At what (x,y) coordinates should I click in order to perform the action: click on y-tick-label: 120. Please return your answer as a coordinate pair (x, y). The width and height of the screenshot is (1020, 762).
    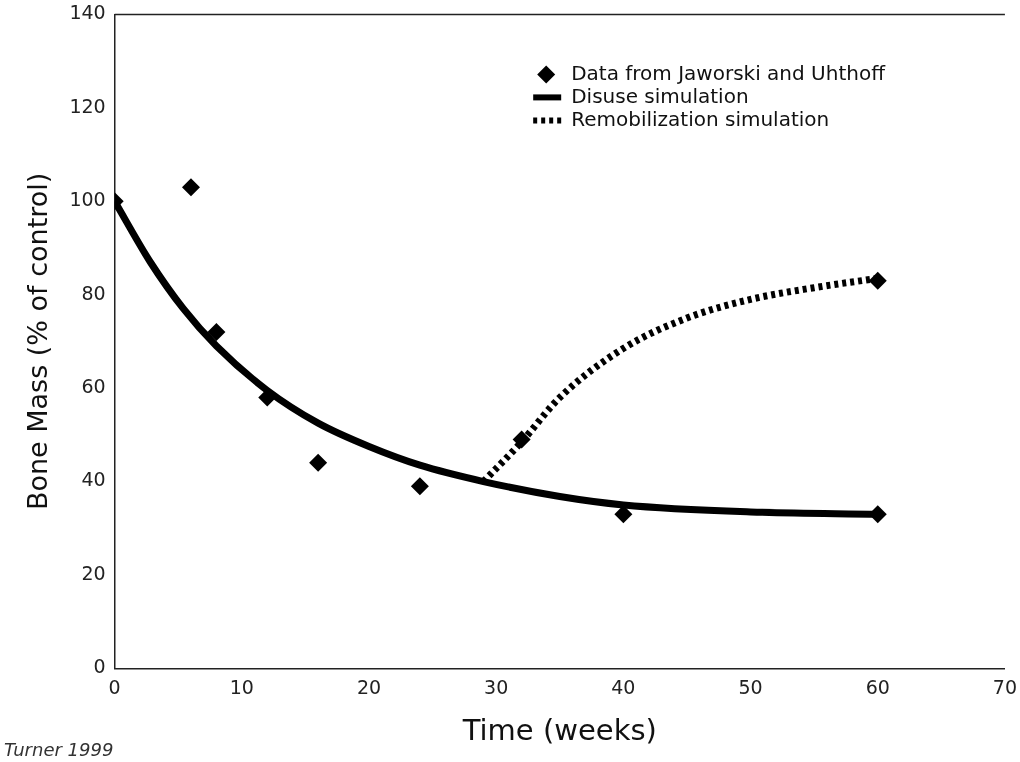
    Looking at the image, I should click on (87, 105).